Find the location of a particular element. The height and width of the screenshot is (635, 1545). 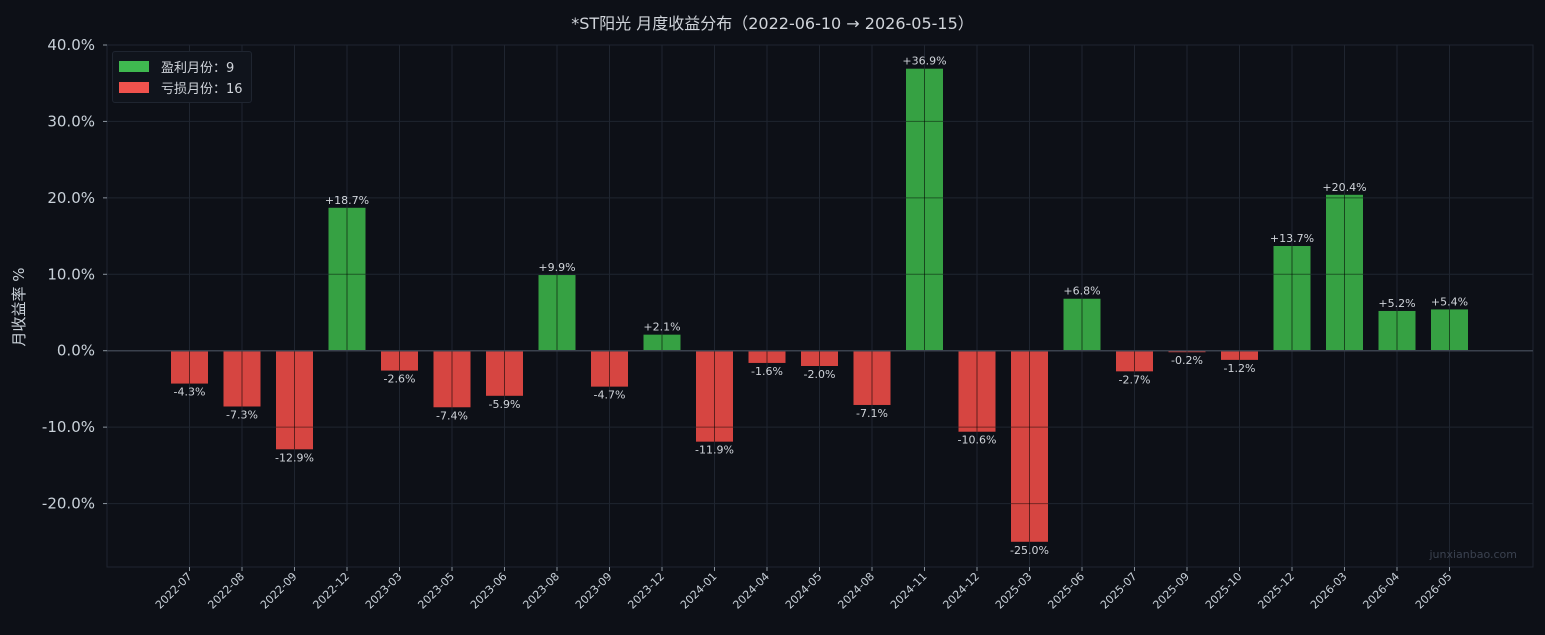

data-label: -25.0% is located at coordinates (1029, 550).